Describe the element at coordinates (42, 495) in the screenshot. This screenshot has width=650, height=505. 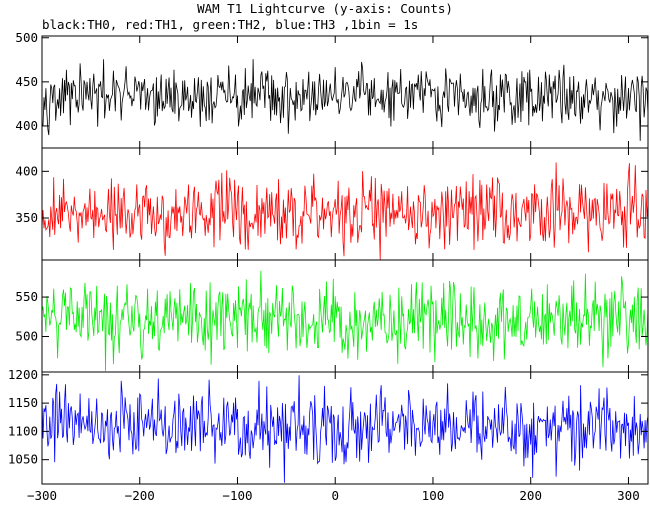
I see `x-tick-label: −300` at that location.